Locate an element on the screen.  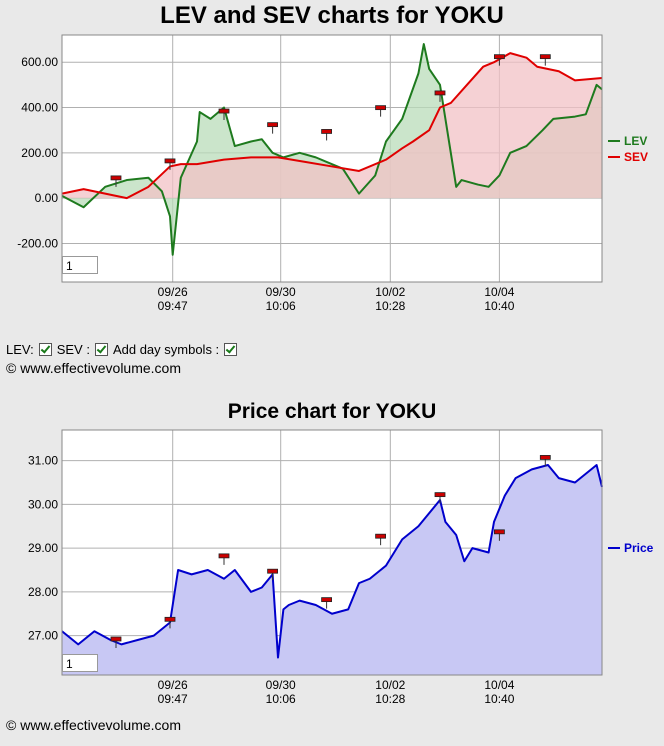
sev-checkbox is located at coordinates (101, 349).